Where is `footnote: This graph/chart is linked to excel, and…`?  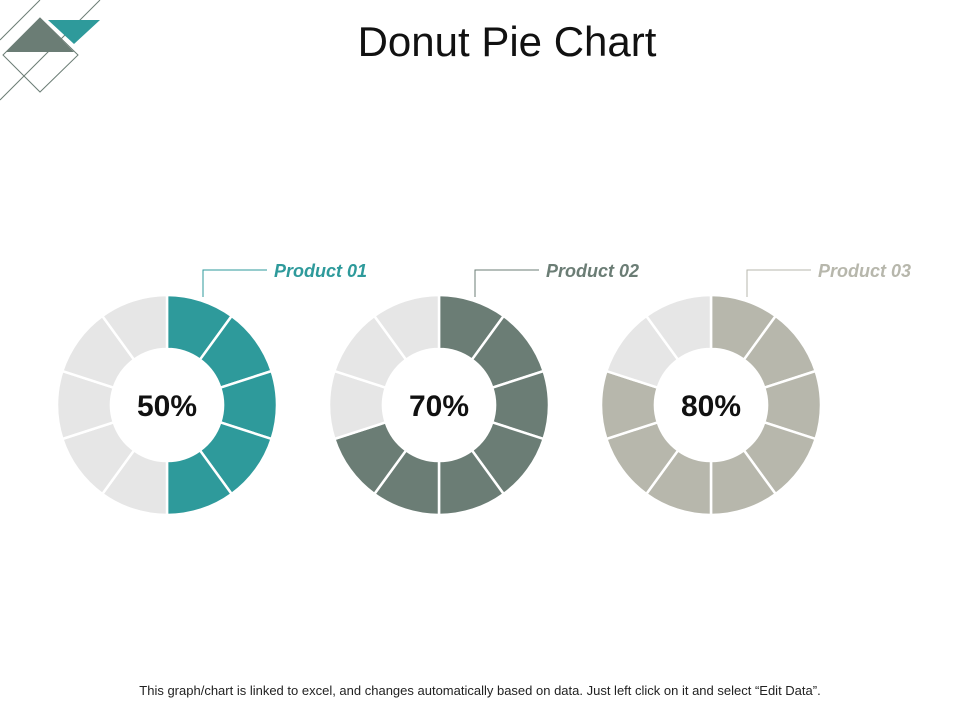
footnote: This graph/chart is linked to excel, and… is located at coordinates (480, 690).